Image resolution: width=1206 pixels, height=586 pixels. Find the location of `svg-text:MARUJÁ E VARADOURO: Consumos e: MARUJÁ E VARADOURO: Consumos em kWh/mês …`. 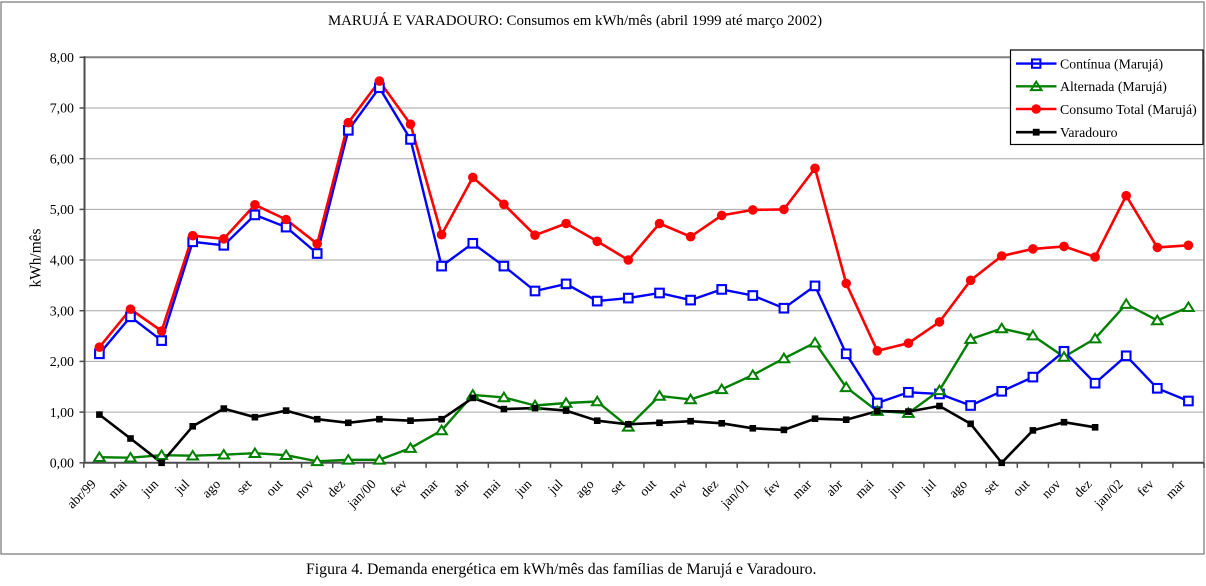

svg-text:MARUJÁ E VARADOURO: Consumos e: MARUJÁ E VARADOURO: Consumos em kWh/mês … is located at coordinates (575, 20).